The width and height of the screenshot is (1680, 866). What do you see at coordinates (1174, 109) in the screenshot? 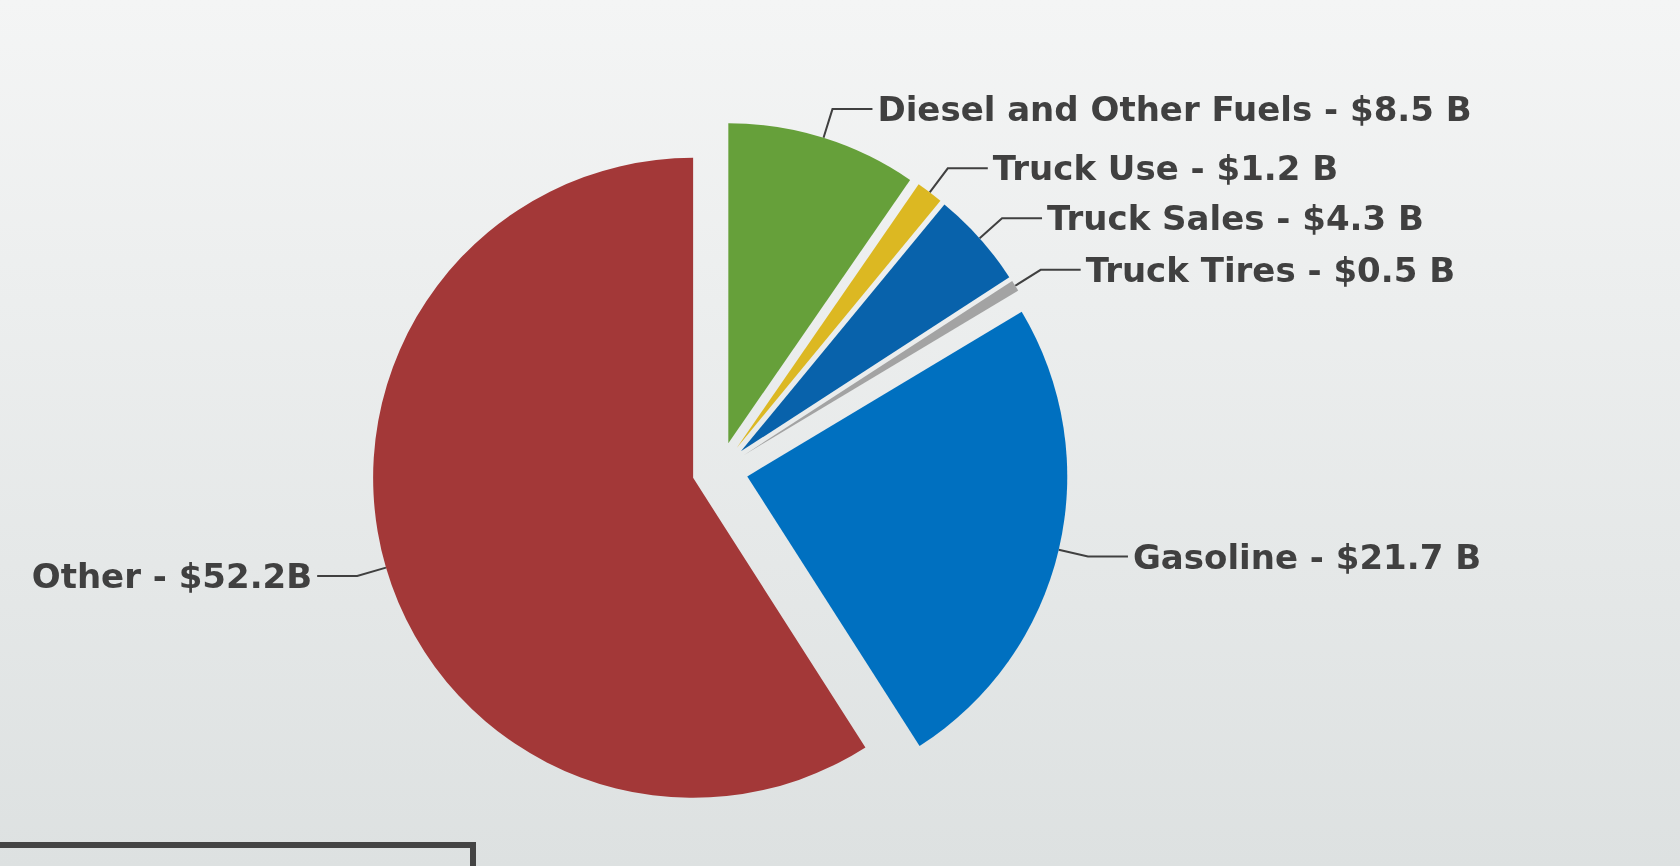
I see `slice-label: Diesel and Other Fuels - $8.5 B` at bounding box center [1174, 109].